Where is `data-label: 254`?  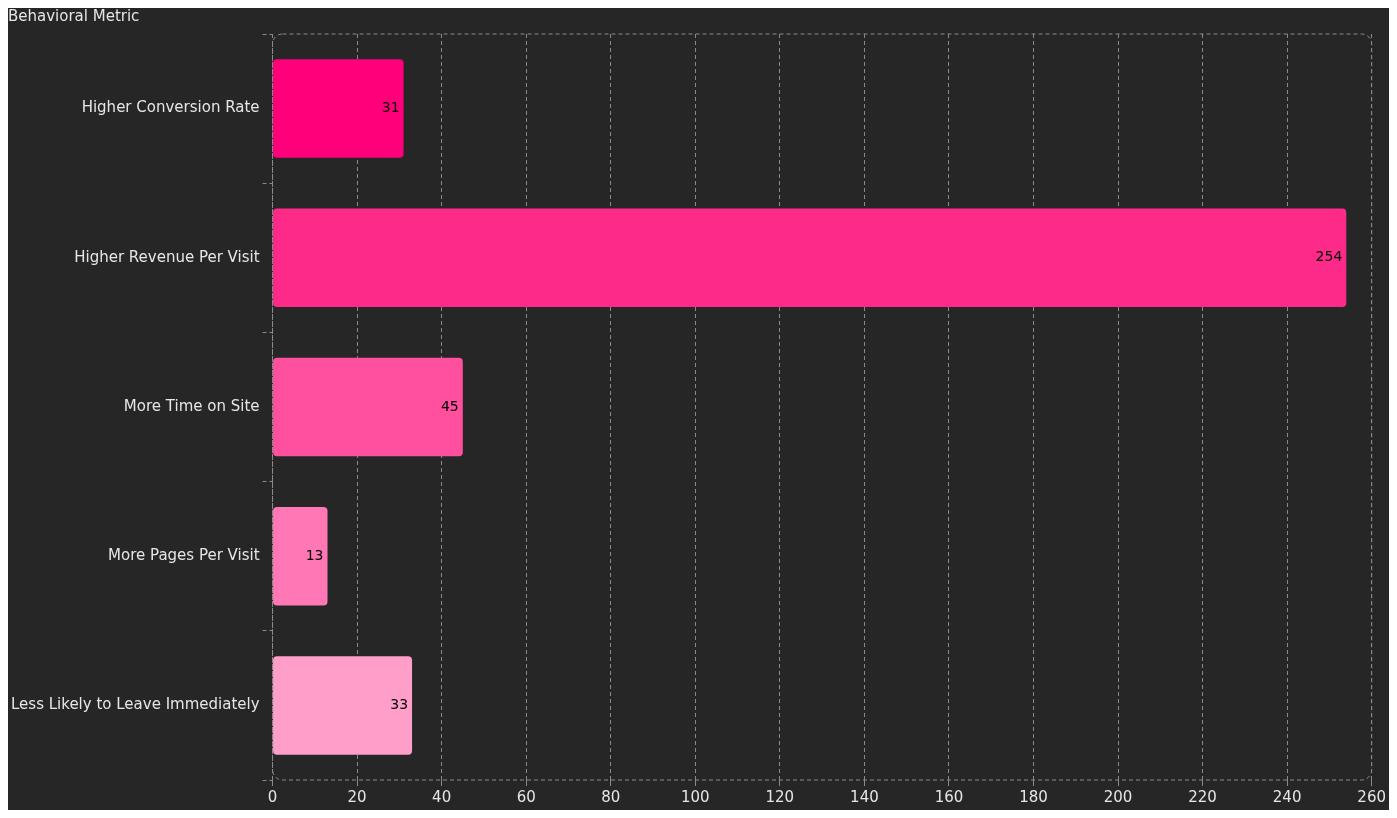 data-label: 254 is located at coordinates (1329, 256).